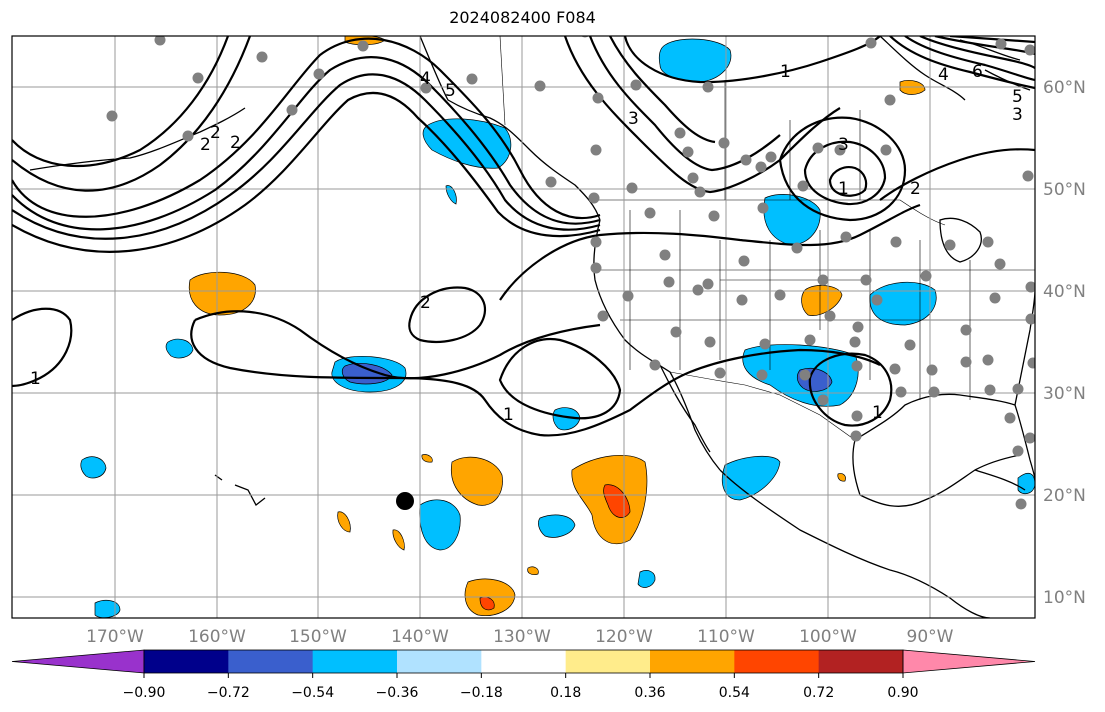 This screenshot has width=1105, height=712. What do you see at coordinates (217, 637) in the screenshot?
I see `lon-label: 160°W` at bounding box center [217, 637].